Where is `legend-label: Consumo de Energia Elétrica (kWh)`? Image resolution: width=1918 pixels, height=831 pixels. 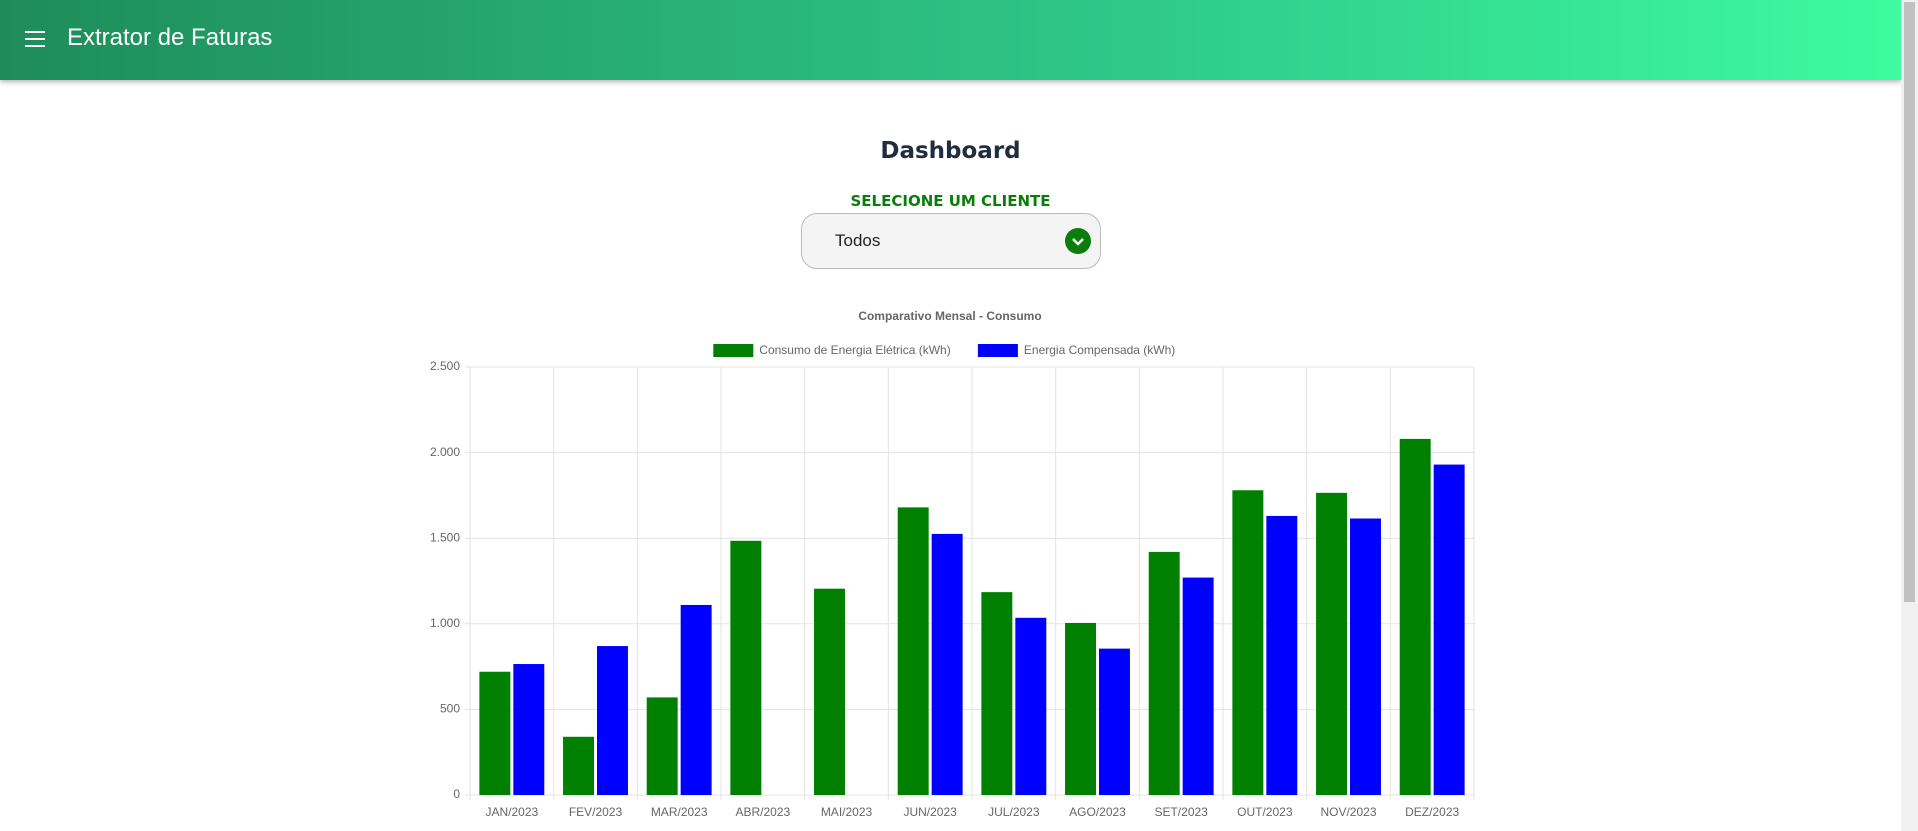
legend-label: Consumo de Energia Elétrica (kWh) is located at coordinates (854, 350).